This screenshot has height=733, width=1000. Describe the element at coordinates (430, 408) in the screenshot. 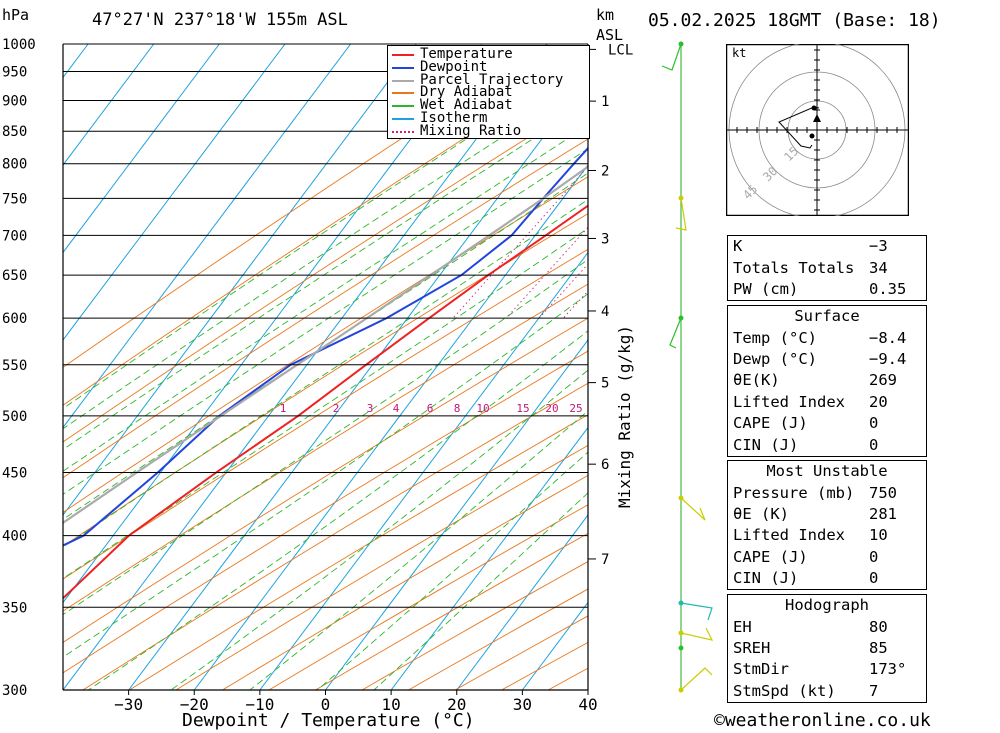

I see `mixing-ratio-label: 6` at that location.